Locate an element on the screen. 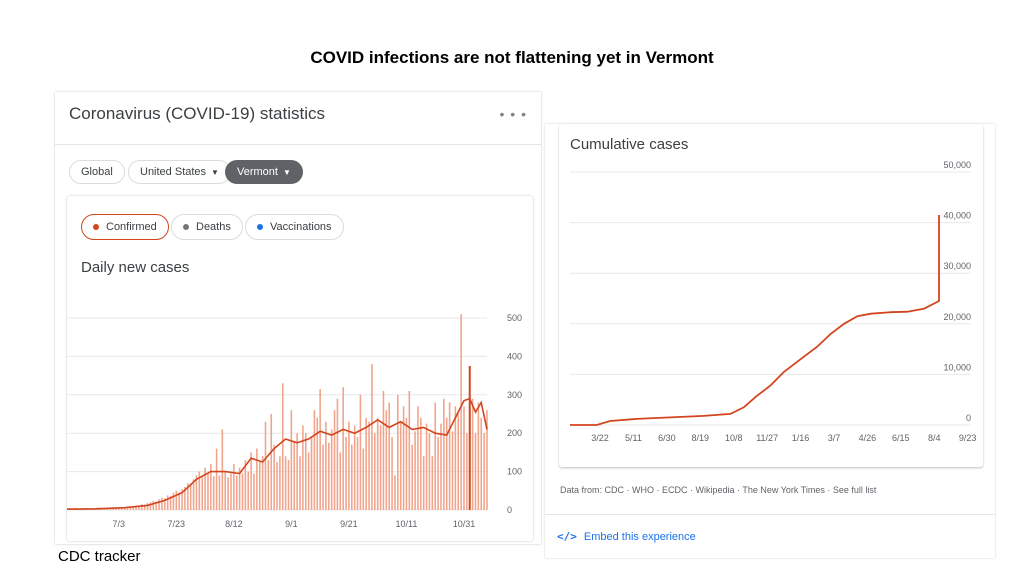 The height and width of the screenshot is (576, 1024). chart-subtitle: Cumulative cases is located at coordinates (629, 144).